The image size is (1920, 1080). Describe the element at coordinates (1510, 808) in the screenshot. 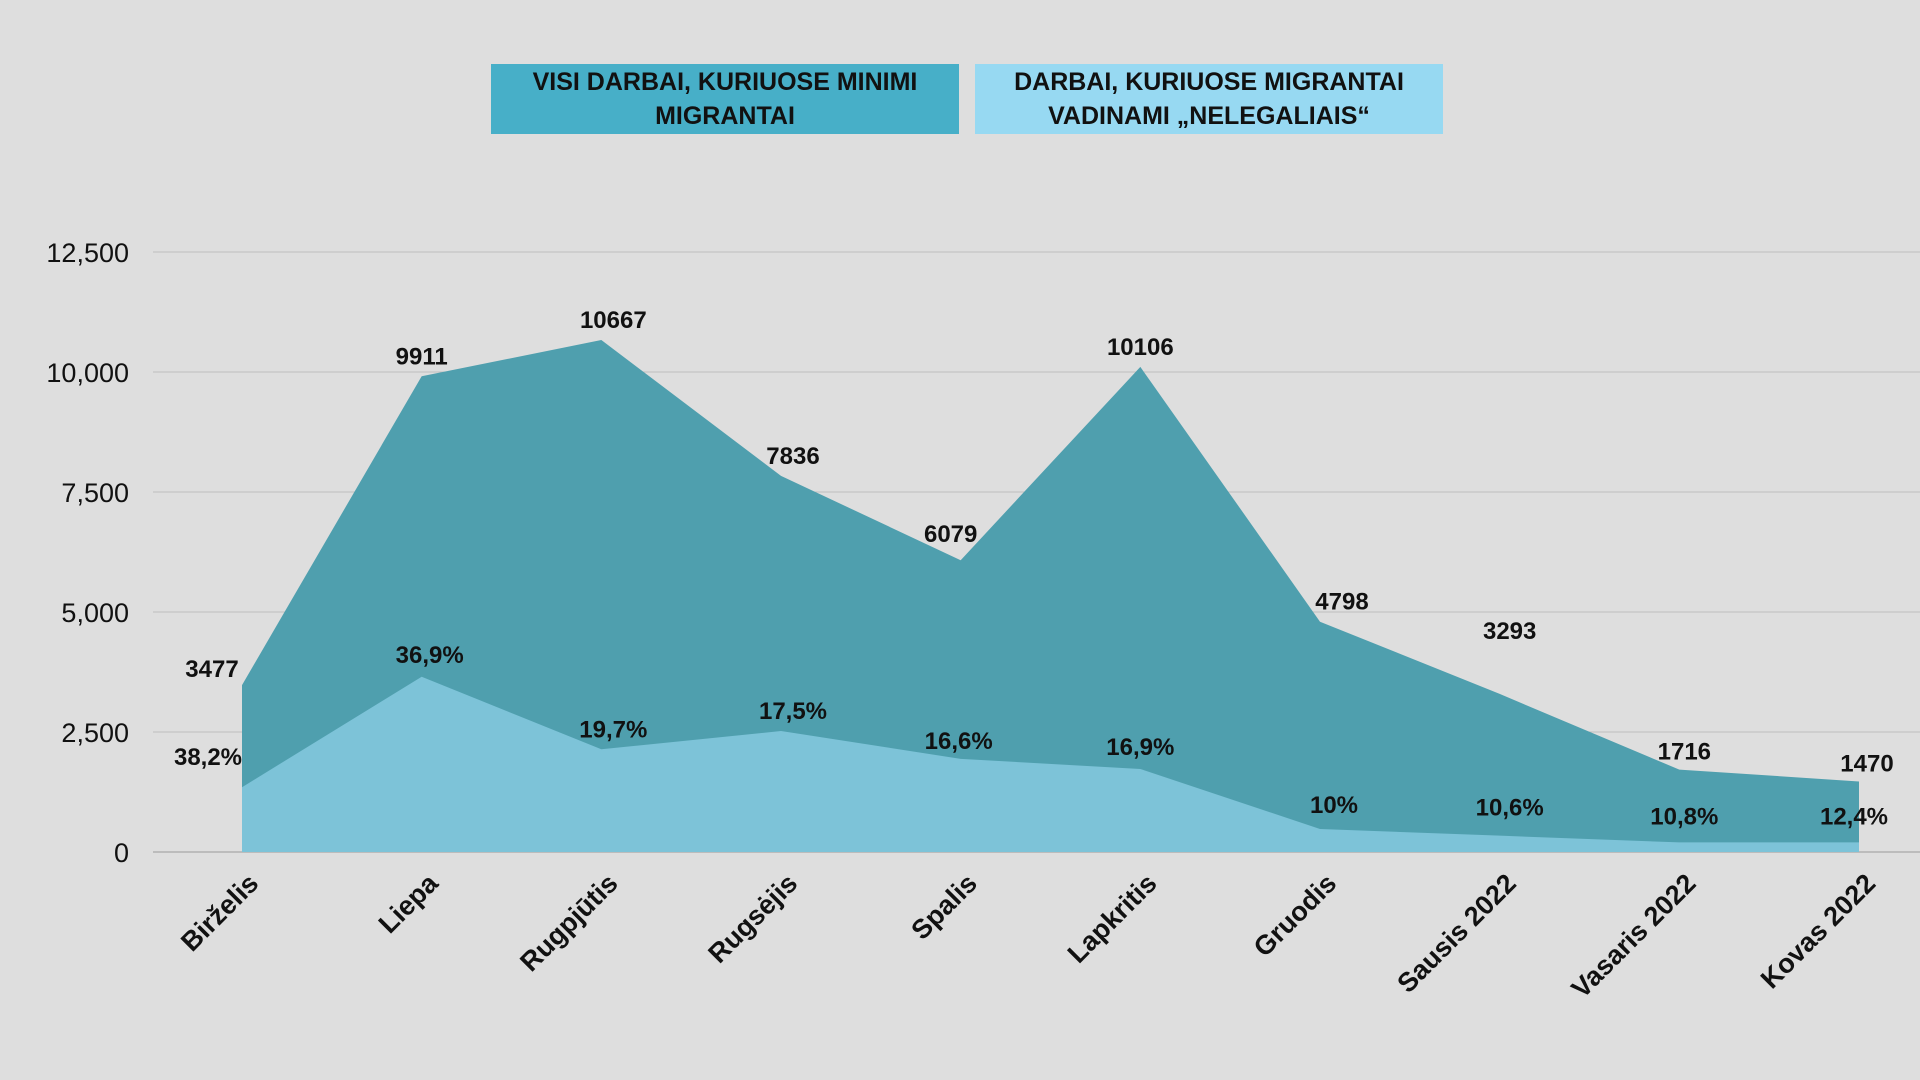

I see `data-label: 10,6%` at that location.